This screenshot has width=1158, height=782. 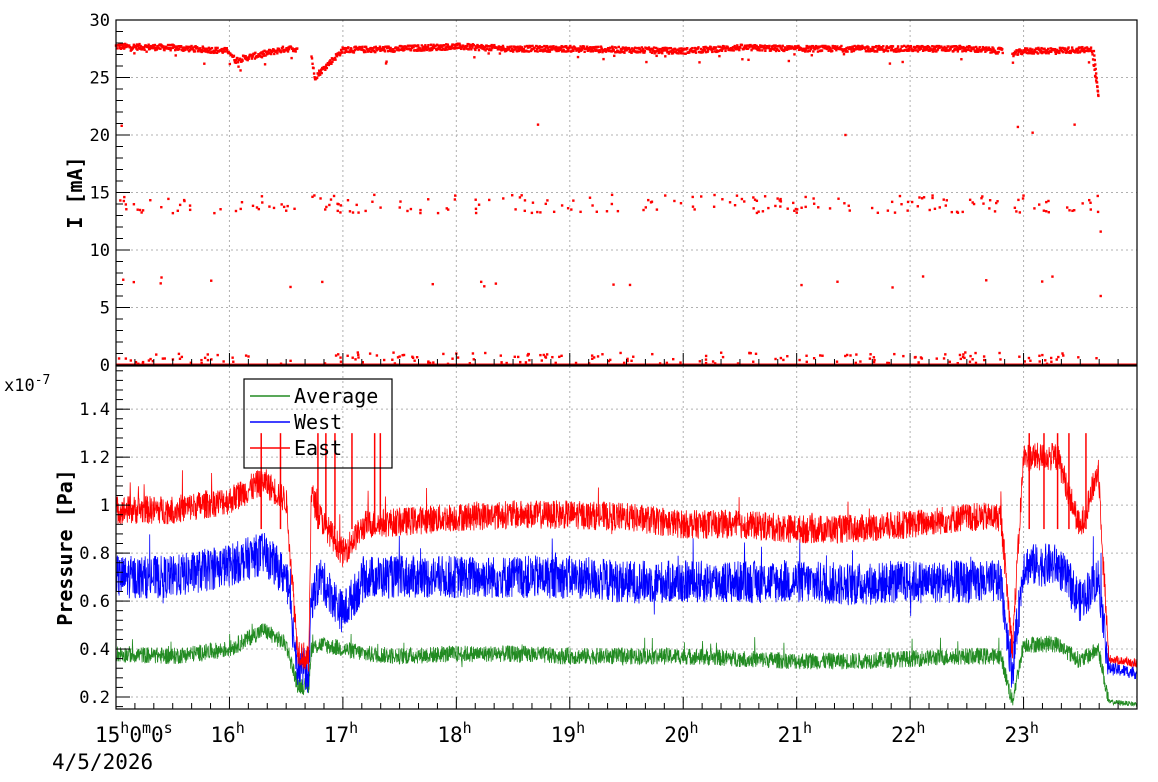 I want to click on x-tick-hour: 22, so click(x=903, y=735).